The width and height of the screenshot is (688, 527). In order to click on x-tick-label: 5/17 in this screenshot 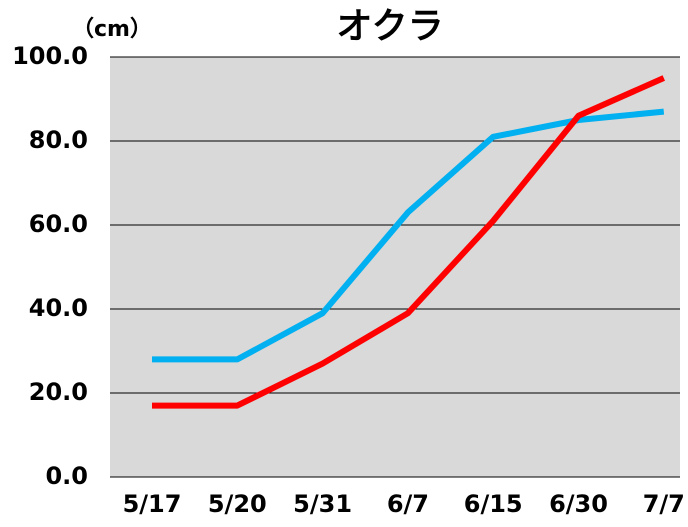, I will do `click(152, 504)`.